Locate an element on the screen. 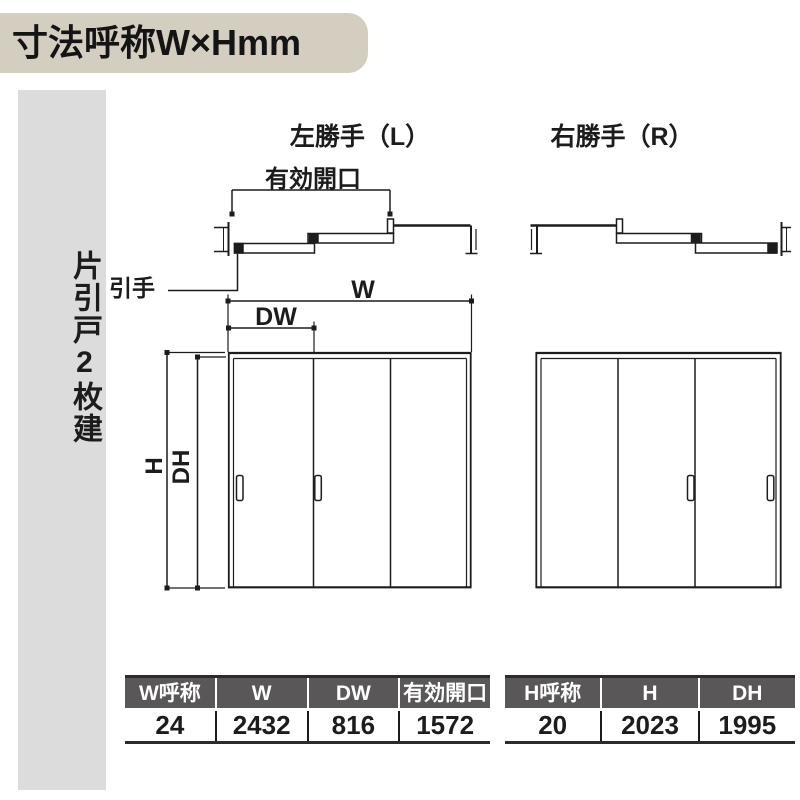 This screenshot has width=800, height=800. width-table-header-cell: W is located at coordinates (261, 693).